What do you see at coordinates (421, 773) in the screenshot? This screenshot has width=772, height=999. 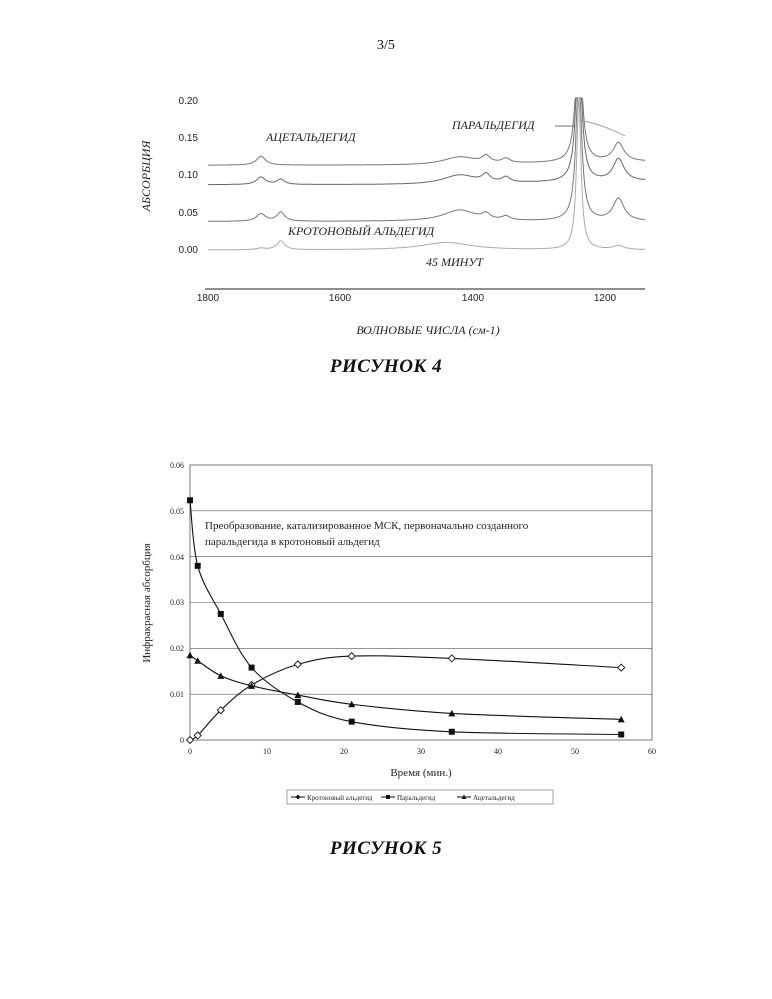 I see `fig5-xlabel: Время (мин.)` at bounding box center [421, 773].